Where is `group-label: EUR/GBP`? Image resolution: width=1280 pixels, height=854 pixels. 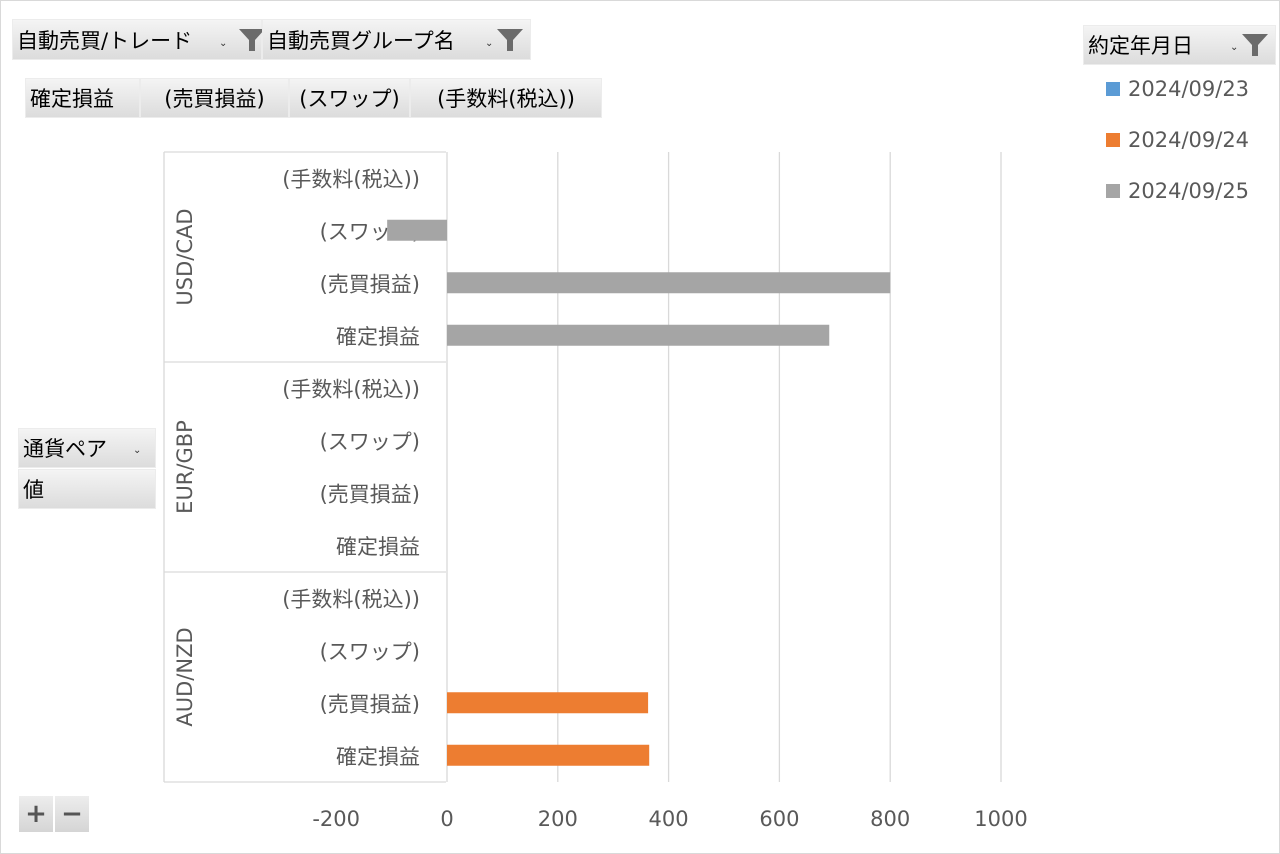 group-label: EUR/GBP is located at coordinates (185, 467).